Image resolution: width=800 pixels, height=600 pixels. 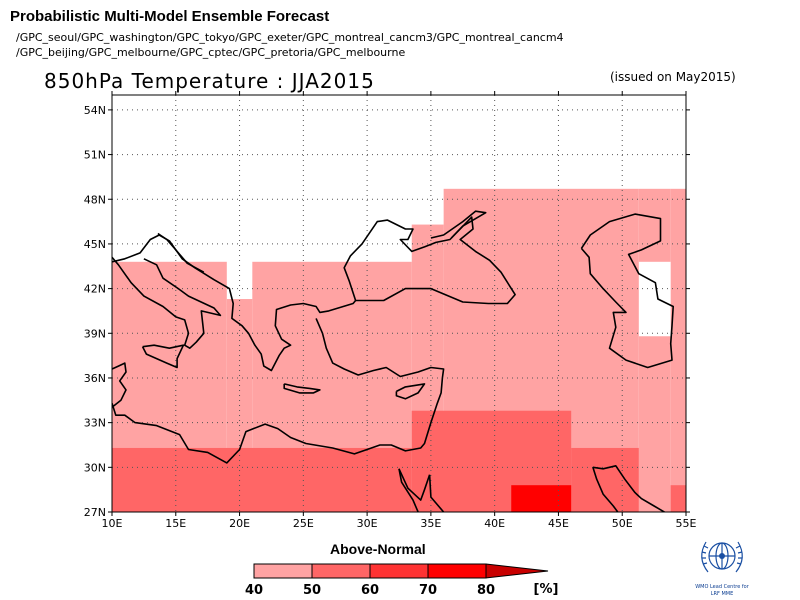 What do you see at coordinates (367, 523) in the screenshot?
I see `x-tick-label: 30E` at bounding box center [367, 523].